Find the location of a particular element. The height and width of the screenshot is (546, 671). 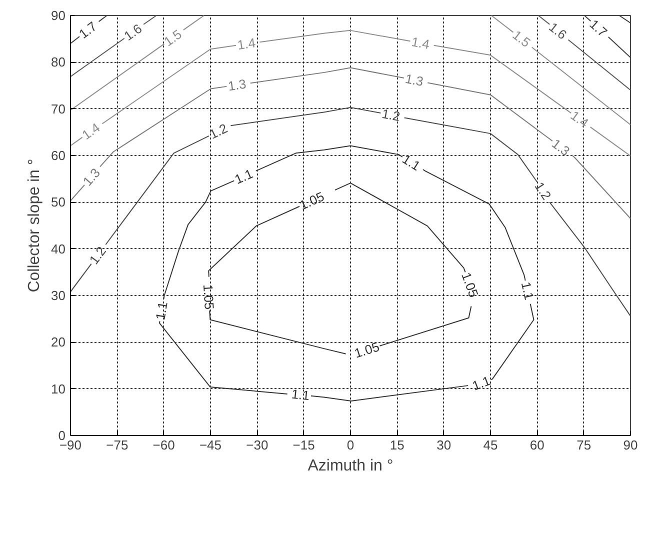

x-tick-label: −15 is located at coordinates (303, 445).